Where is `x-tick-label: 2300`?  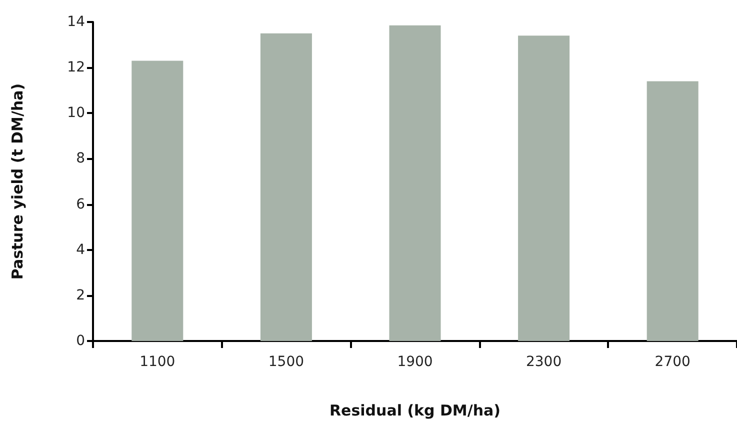
x-tick-label: 2300 is located at coordinates (544, 362).